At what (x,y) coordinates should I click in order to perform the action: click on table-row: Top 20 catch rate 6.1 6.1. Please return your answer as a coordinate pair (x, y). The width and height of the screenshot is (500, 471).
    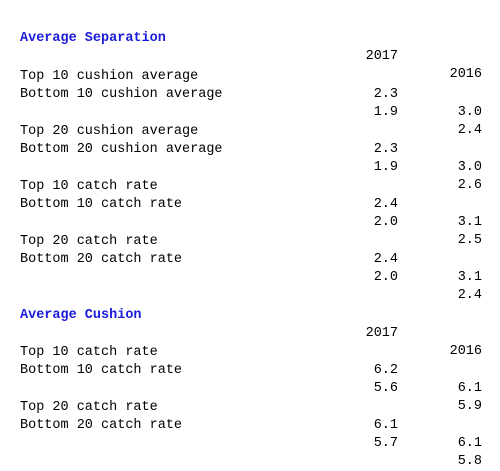
    Looking at the image, I should click on (250, 416).